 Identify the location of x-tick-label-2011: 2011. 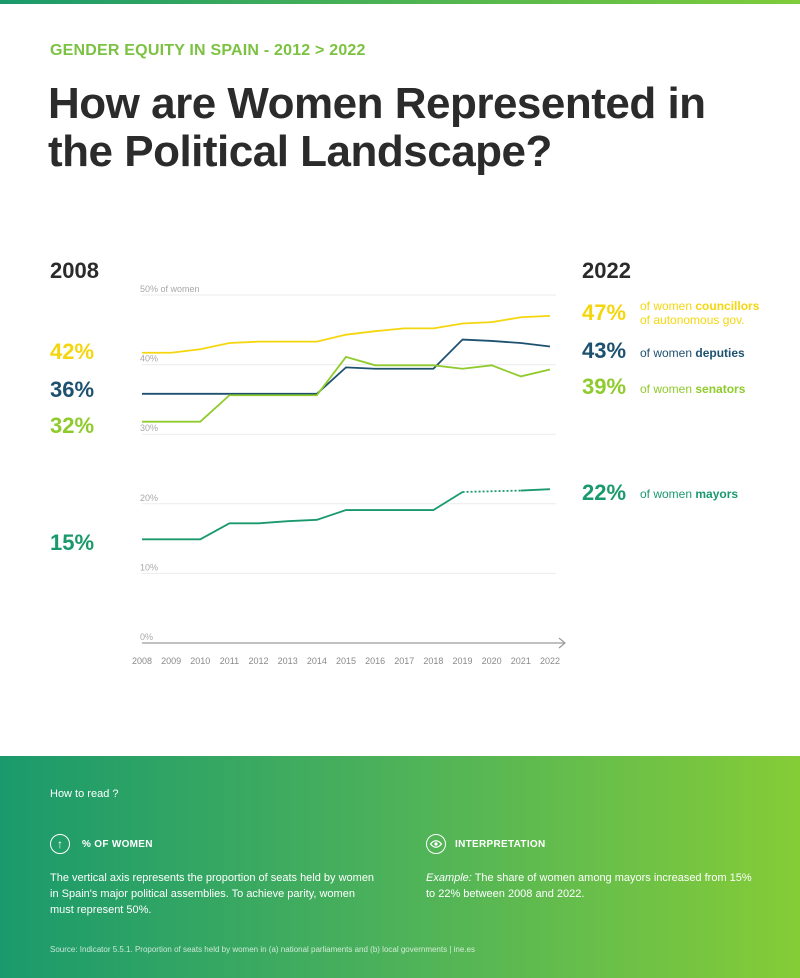
(229, 661).